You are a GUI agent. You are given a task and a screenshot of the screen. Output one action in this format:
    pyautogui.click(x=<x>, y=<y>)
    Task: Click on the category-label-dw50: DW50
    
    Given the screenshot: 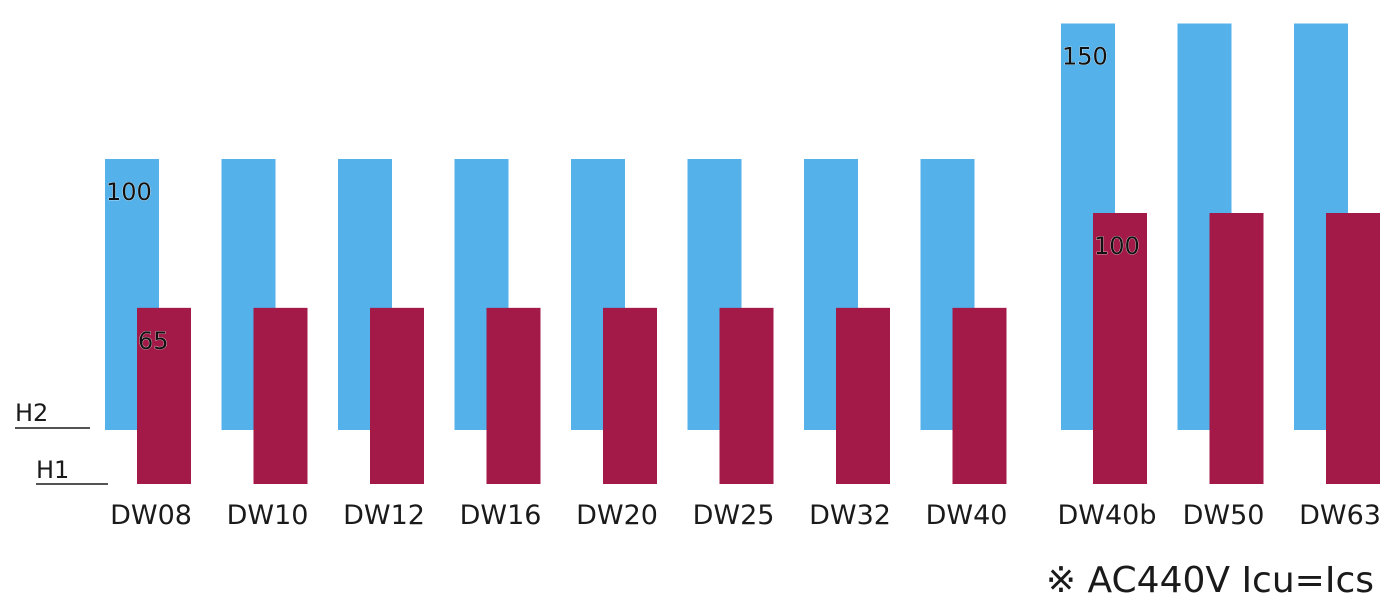 What is the action you would take?
    pyautogui.click(x=1224, y=515)
    